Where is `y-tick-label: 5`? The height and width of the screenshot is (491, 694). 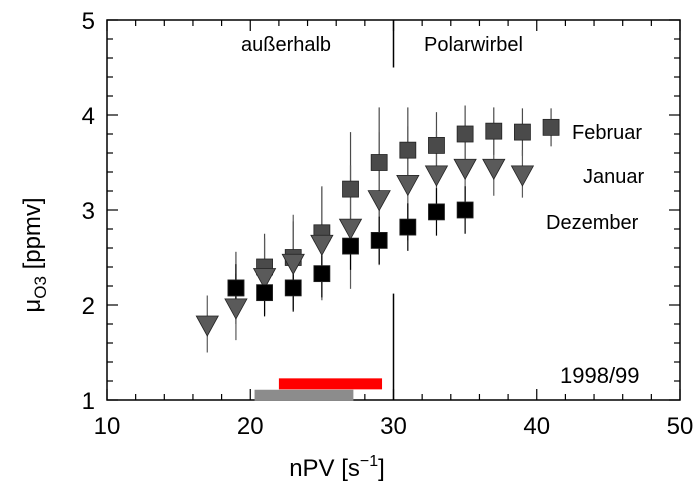
y-tick-label: 5 is located at coordinates (88, 21).